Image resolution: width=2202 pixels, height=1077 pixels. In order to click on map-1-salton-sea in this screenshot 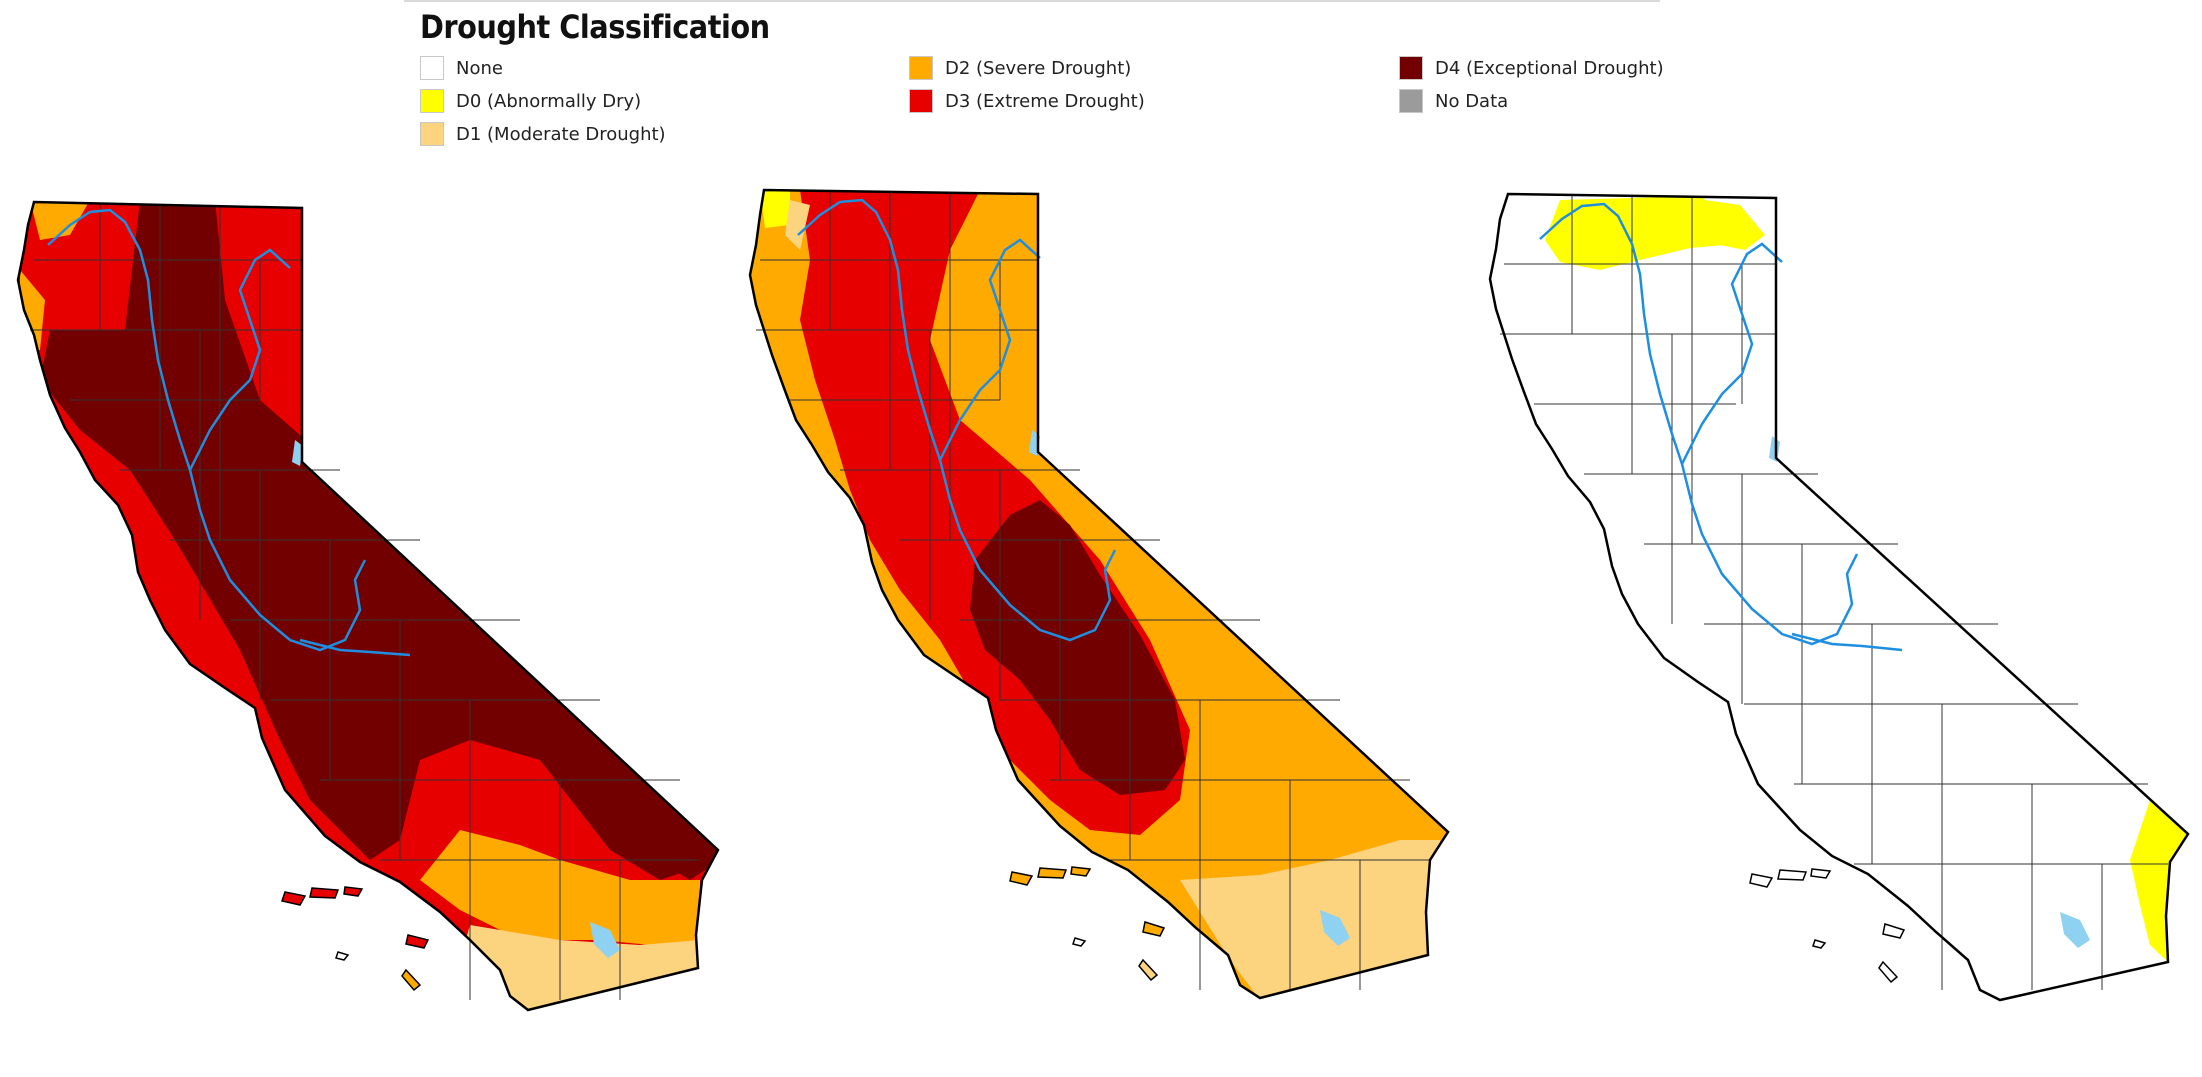, I will do `click(605, 940)`.